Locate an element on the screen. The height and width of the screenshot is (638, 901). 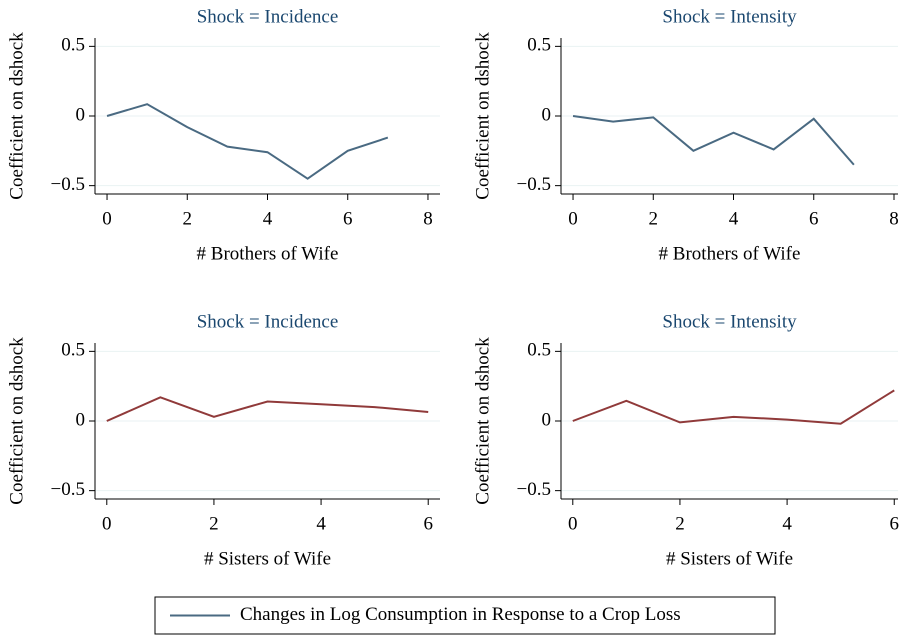
legend-box is located at coordinates (465, 615).